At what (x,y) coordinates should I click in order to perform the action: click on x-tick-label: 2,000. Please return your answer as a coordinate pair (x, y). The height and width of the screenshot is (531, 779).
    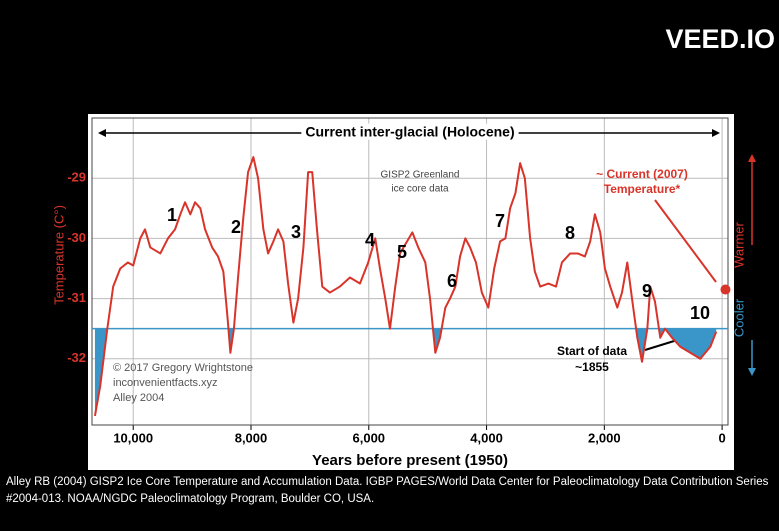
    Looking at the image, I should click on (604, 437).